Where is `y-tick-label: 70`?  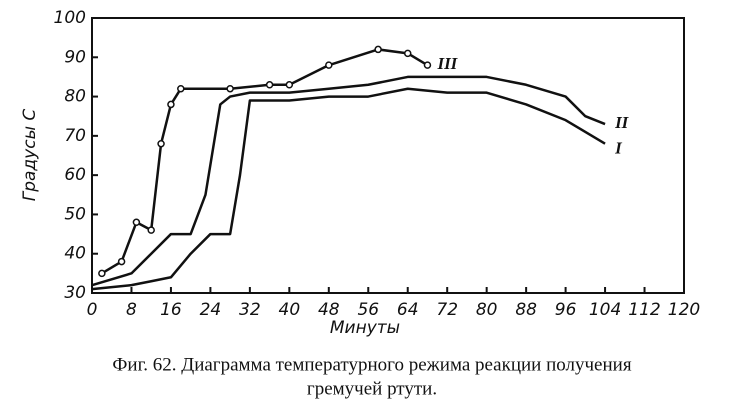
y-tick-label: 70 is located at coordinates (75, 136).